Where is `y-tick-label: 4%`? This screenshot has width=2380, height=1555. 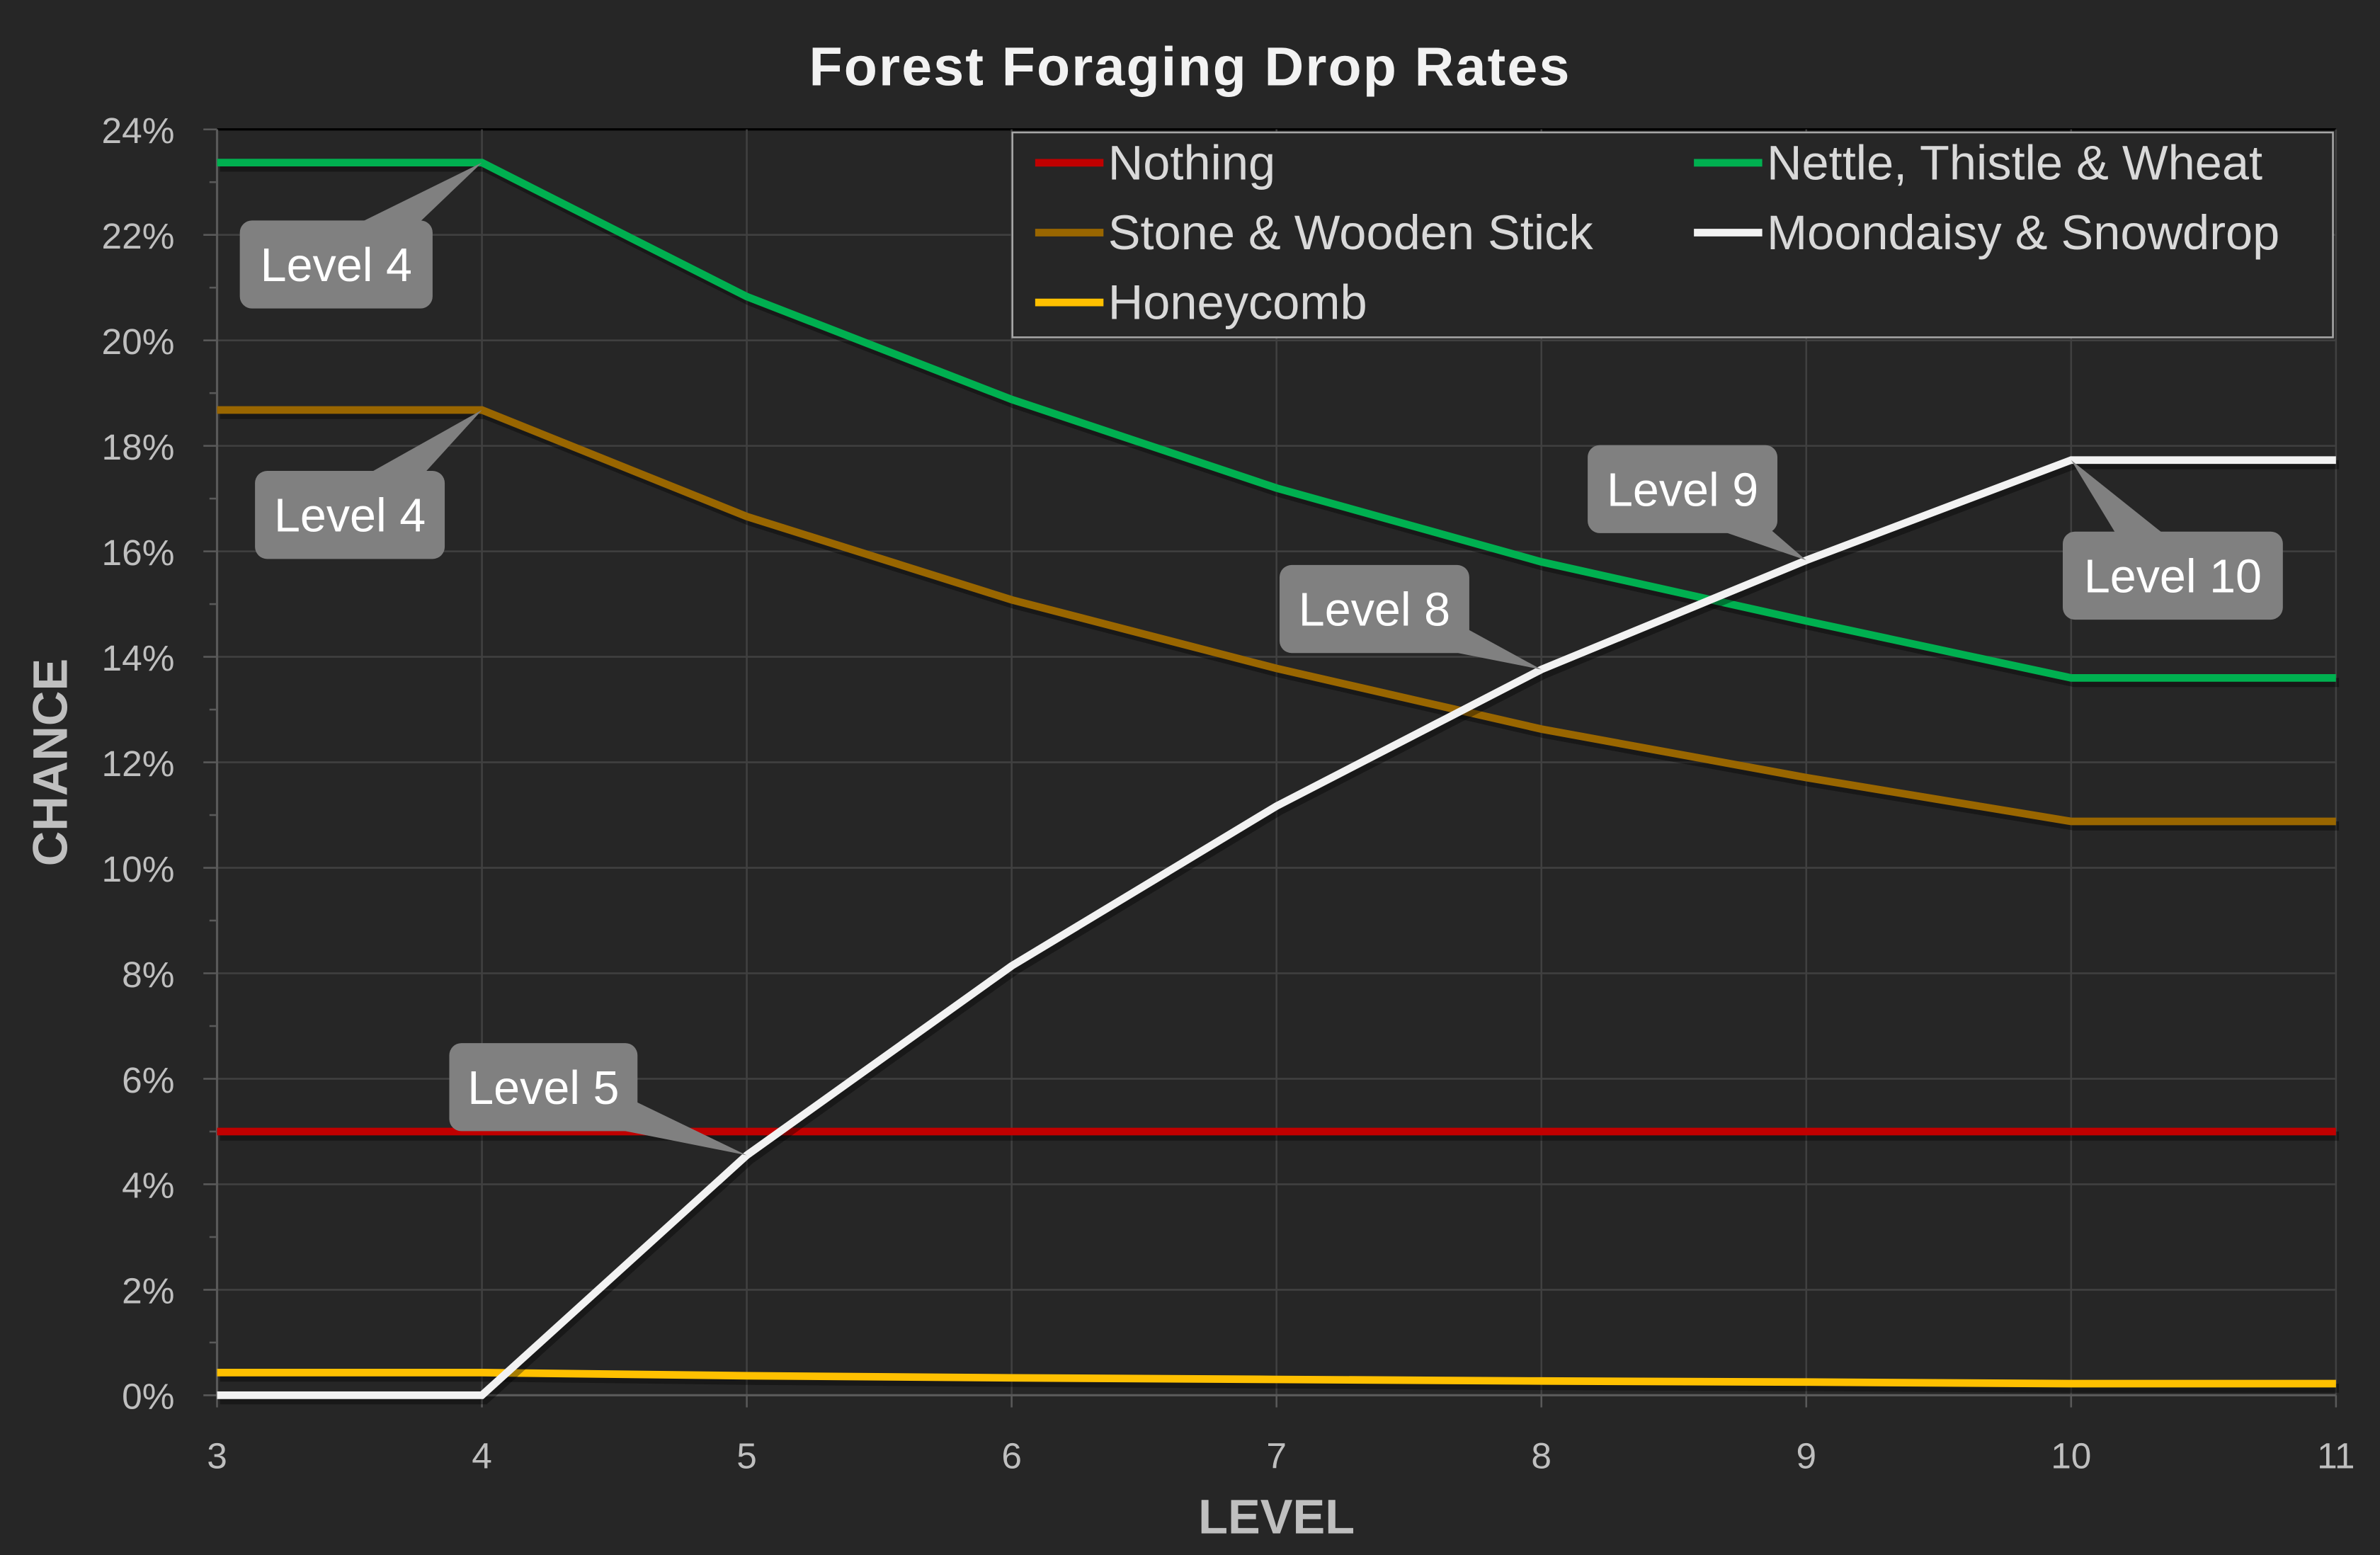
y-tick-label: 4% is located at coordinates (148, 1185).